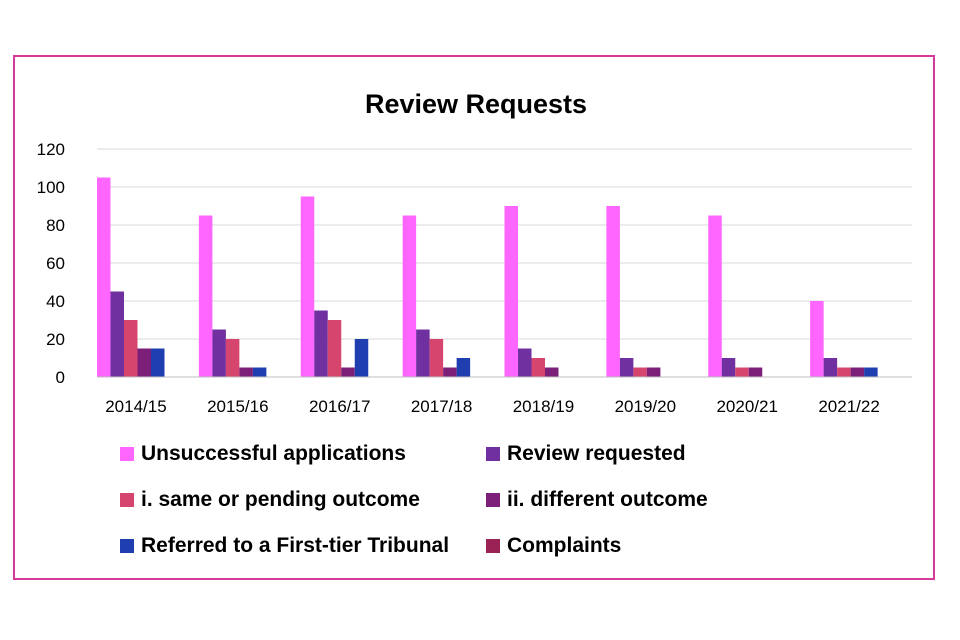 The width and height of the screenshot is (960, 640). What do you see at coordinates (645, 406) in the screenshot?
I see `x-tick-label: 2019/20` at bounding box center [645, 406].